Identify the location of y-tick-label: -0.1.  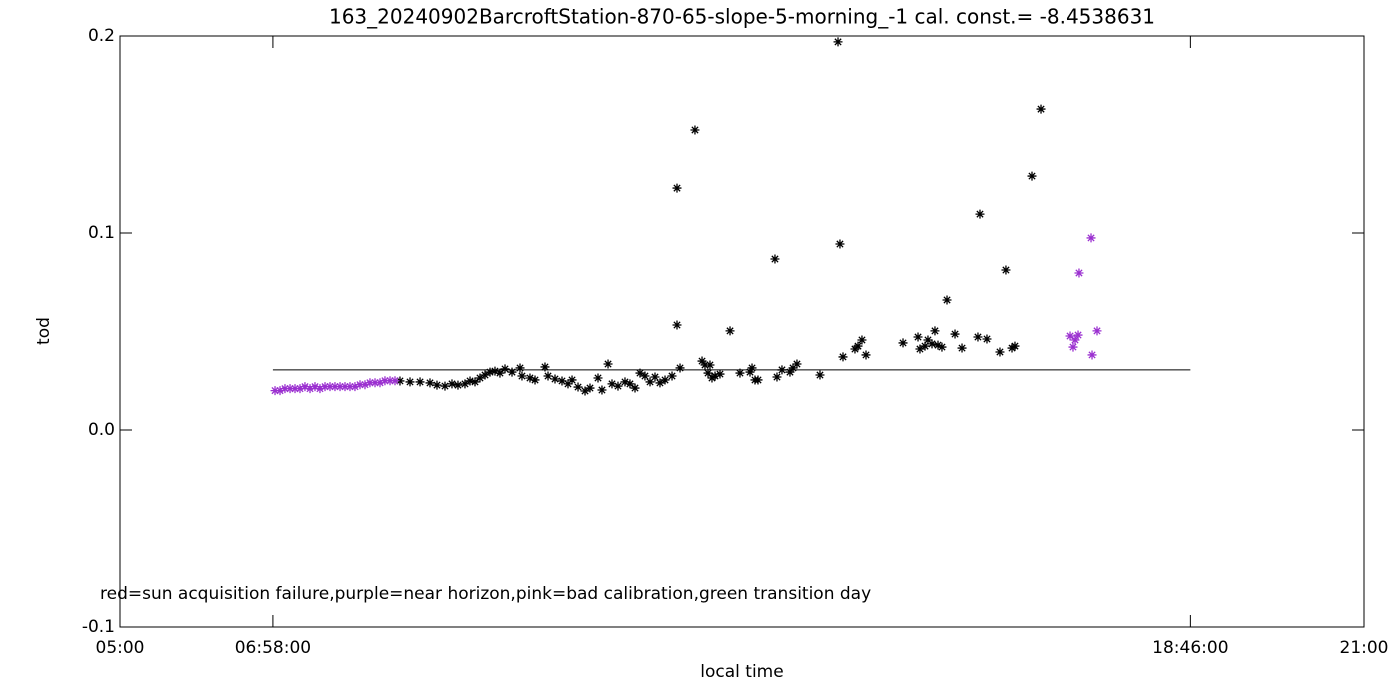
(98, 627).